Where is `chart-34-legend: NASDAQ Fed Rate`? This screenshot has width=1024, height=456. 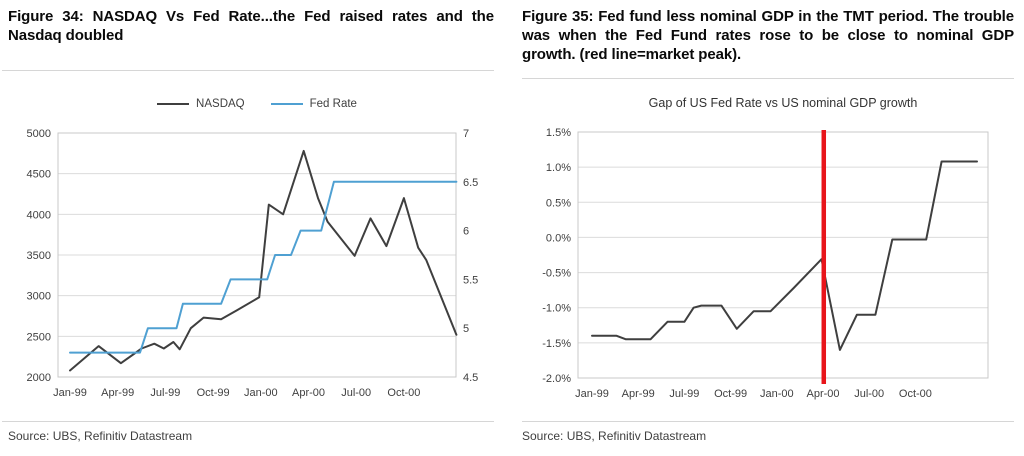 chart-34-legend: NASDAQ Fed Rate is located at coordinates (257, 104).